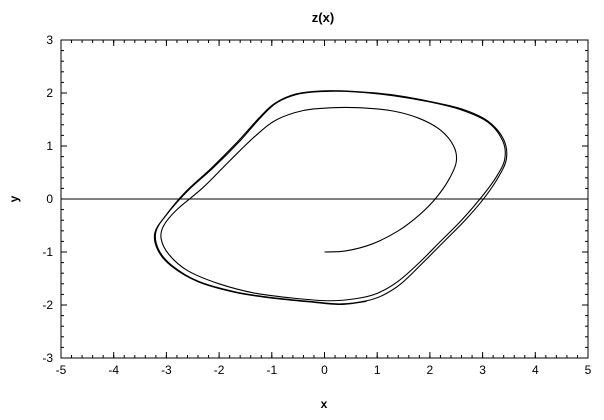 Image resolution: width=604 pixels, height=420 pixels. I want to click on y-tick-label: 0, so click(49, 199).